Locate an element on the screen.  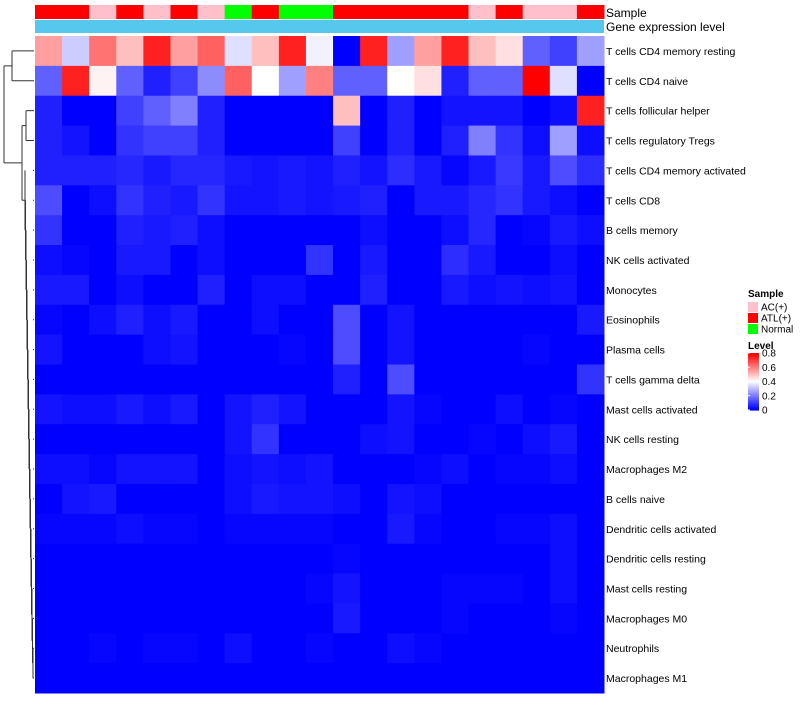
row-label: Macrophages M0 is located at coordinates (646, 619).